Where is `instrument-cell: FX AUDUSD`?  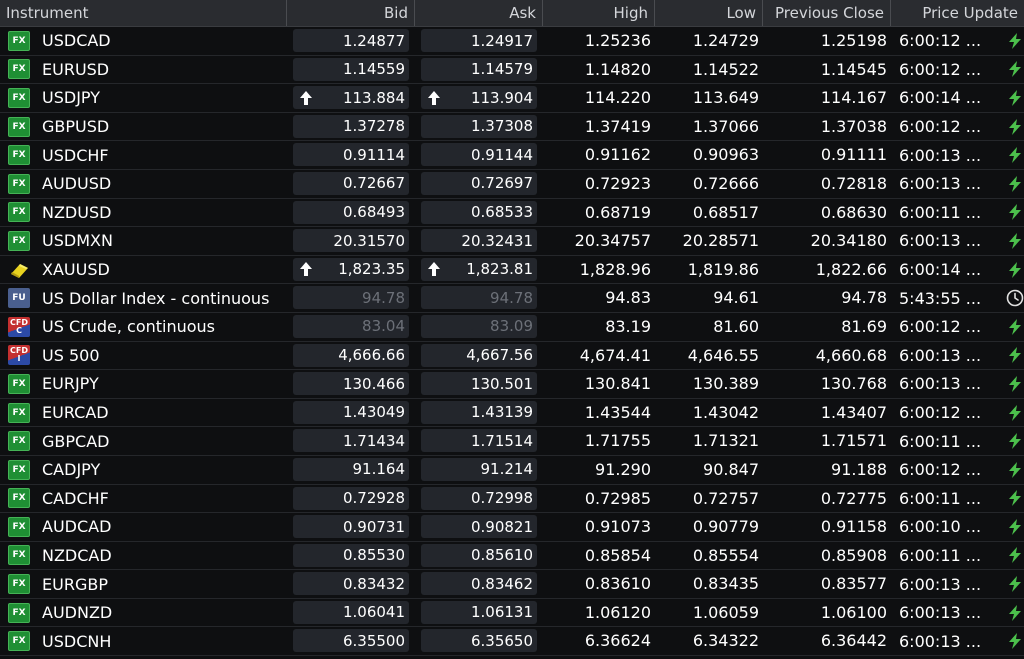 instrument-cell: FX AUDUSD is located at coordinates (143, 184).